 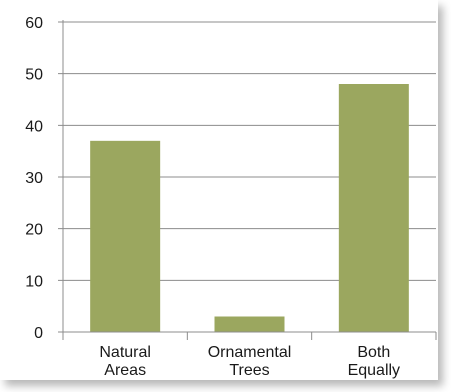 What do you see at coordinates (125, 352) in the screenshot?
I see `x-category-label-line: Natural` at bounding box center [125, 352].